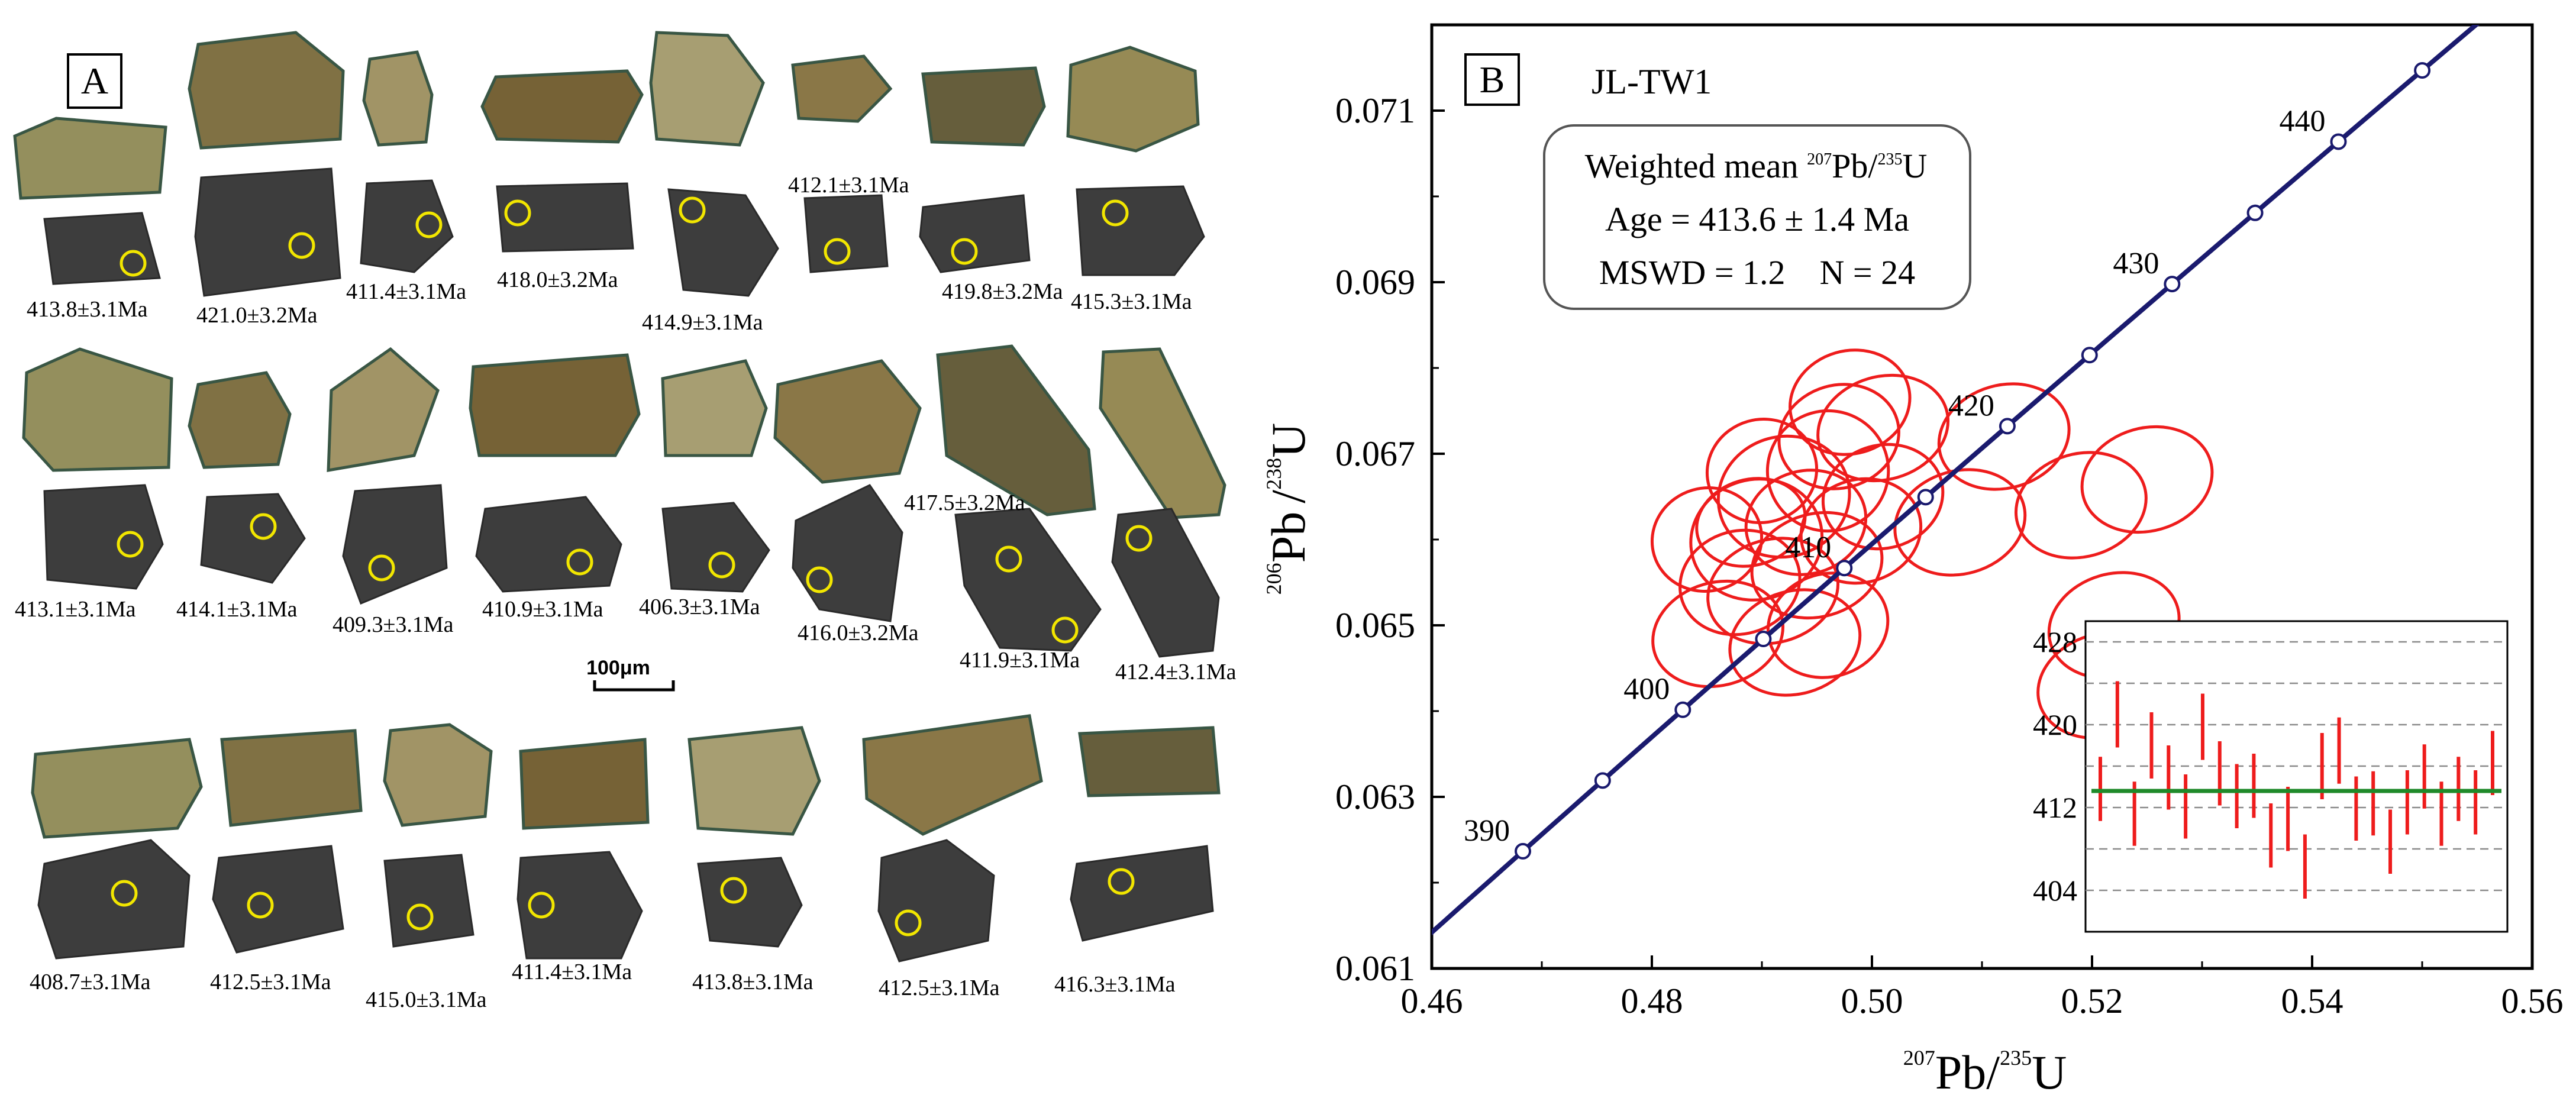  I want to click on x-tick-label: 0.54, so click(2312, 1000).